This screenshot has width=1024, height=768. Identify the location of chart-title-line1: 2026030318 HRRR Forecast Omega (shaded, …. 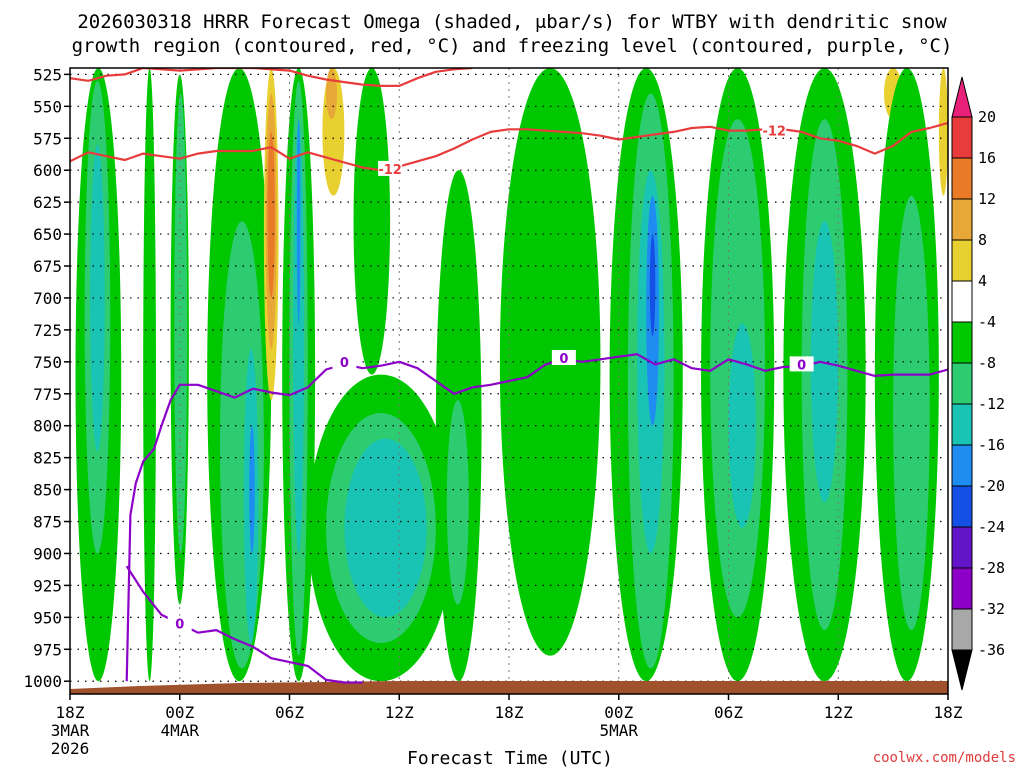
(512, 22).